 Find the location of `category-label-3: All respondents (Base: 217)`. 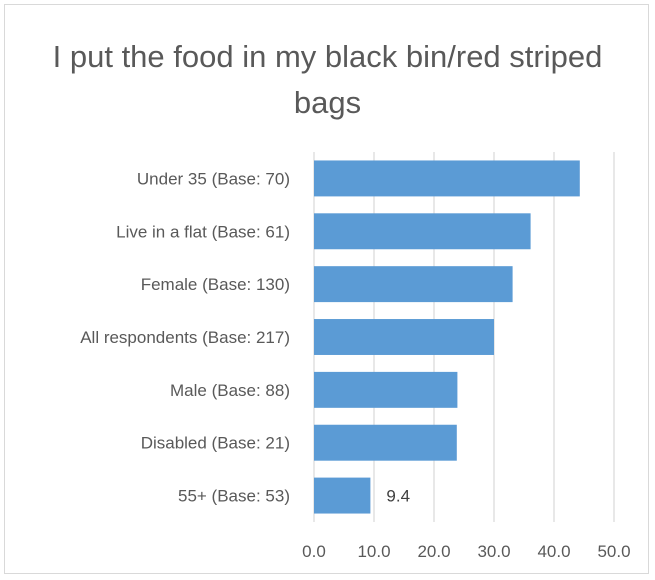

category-label-3: All respondents (Base: 217) is located at coordinates (185, 337).